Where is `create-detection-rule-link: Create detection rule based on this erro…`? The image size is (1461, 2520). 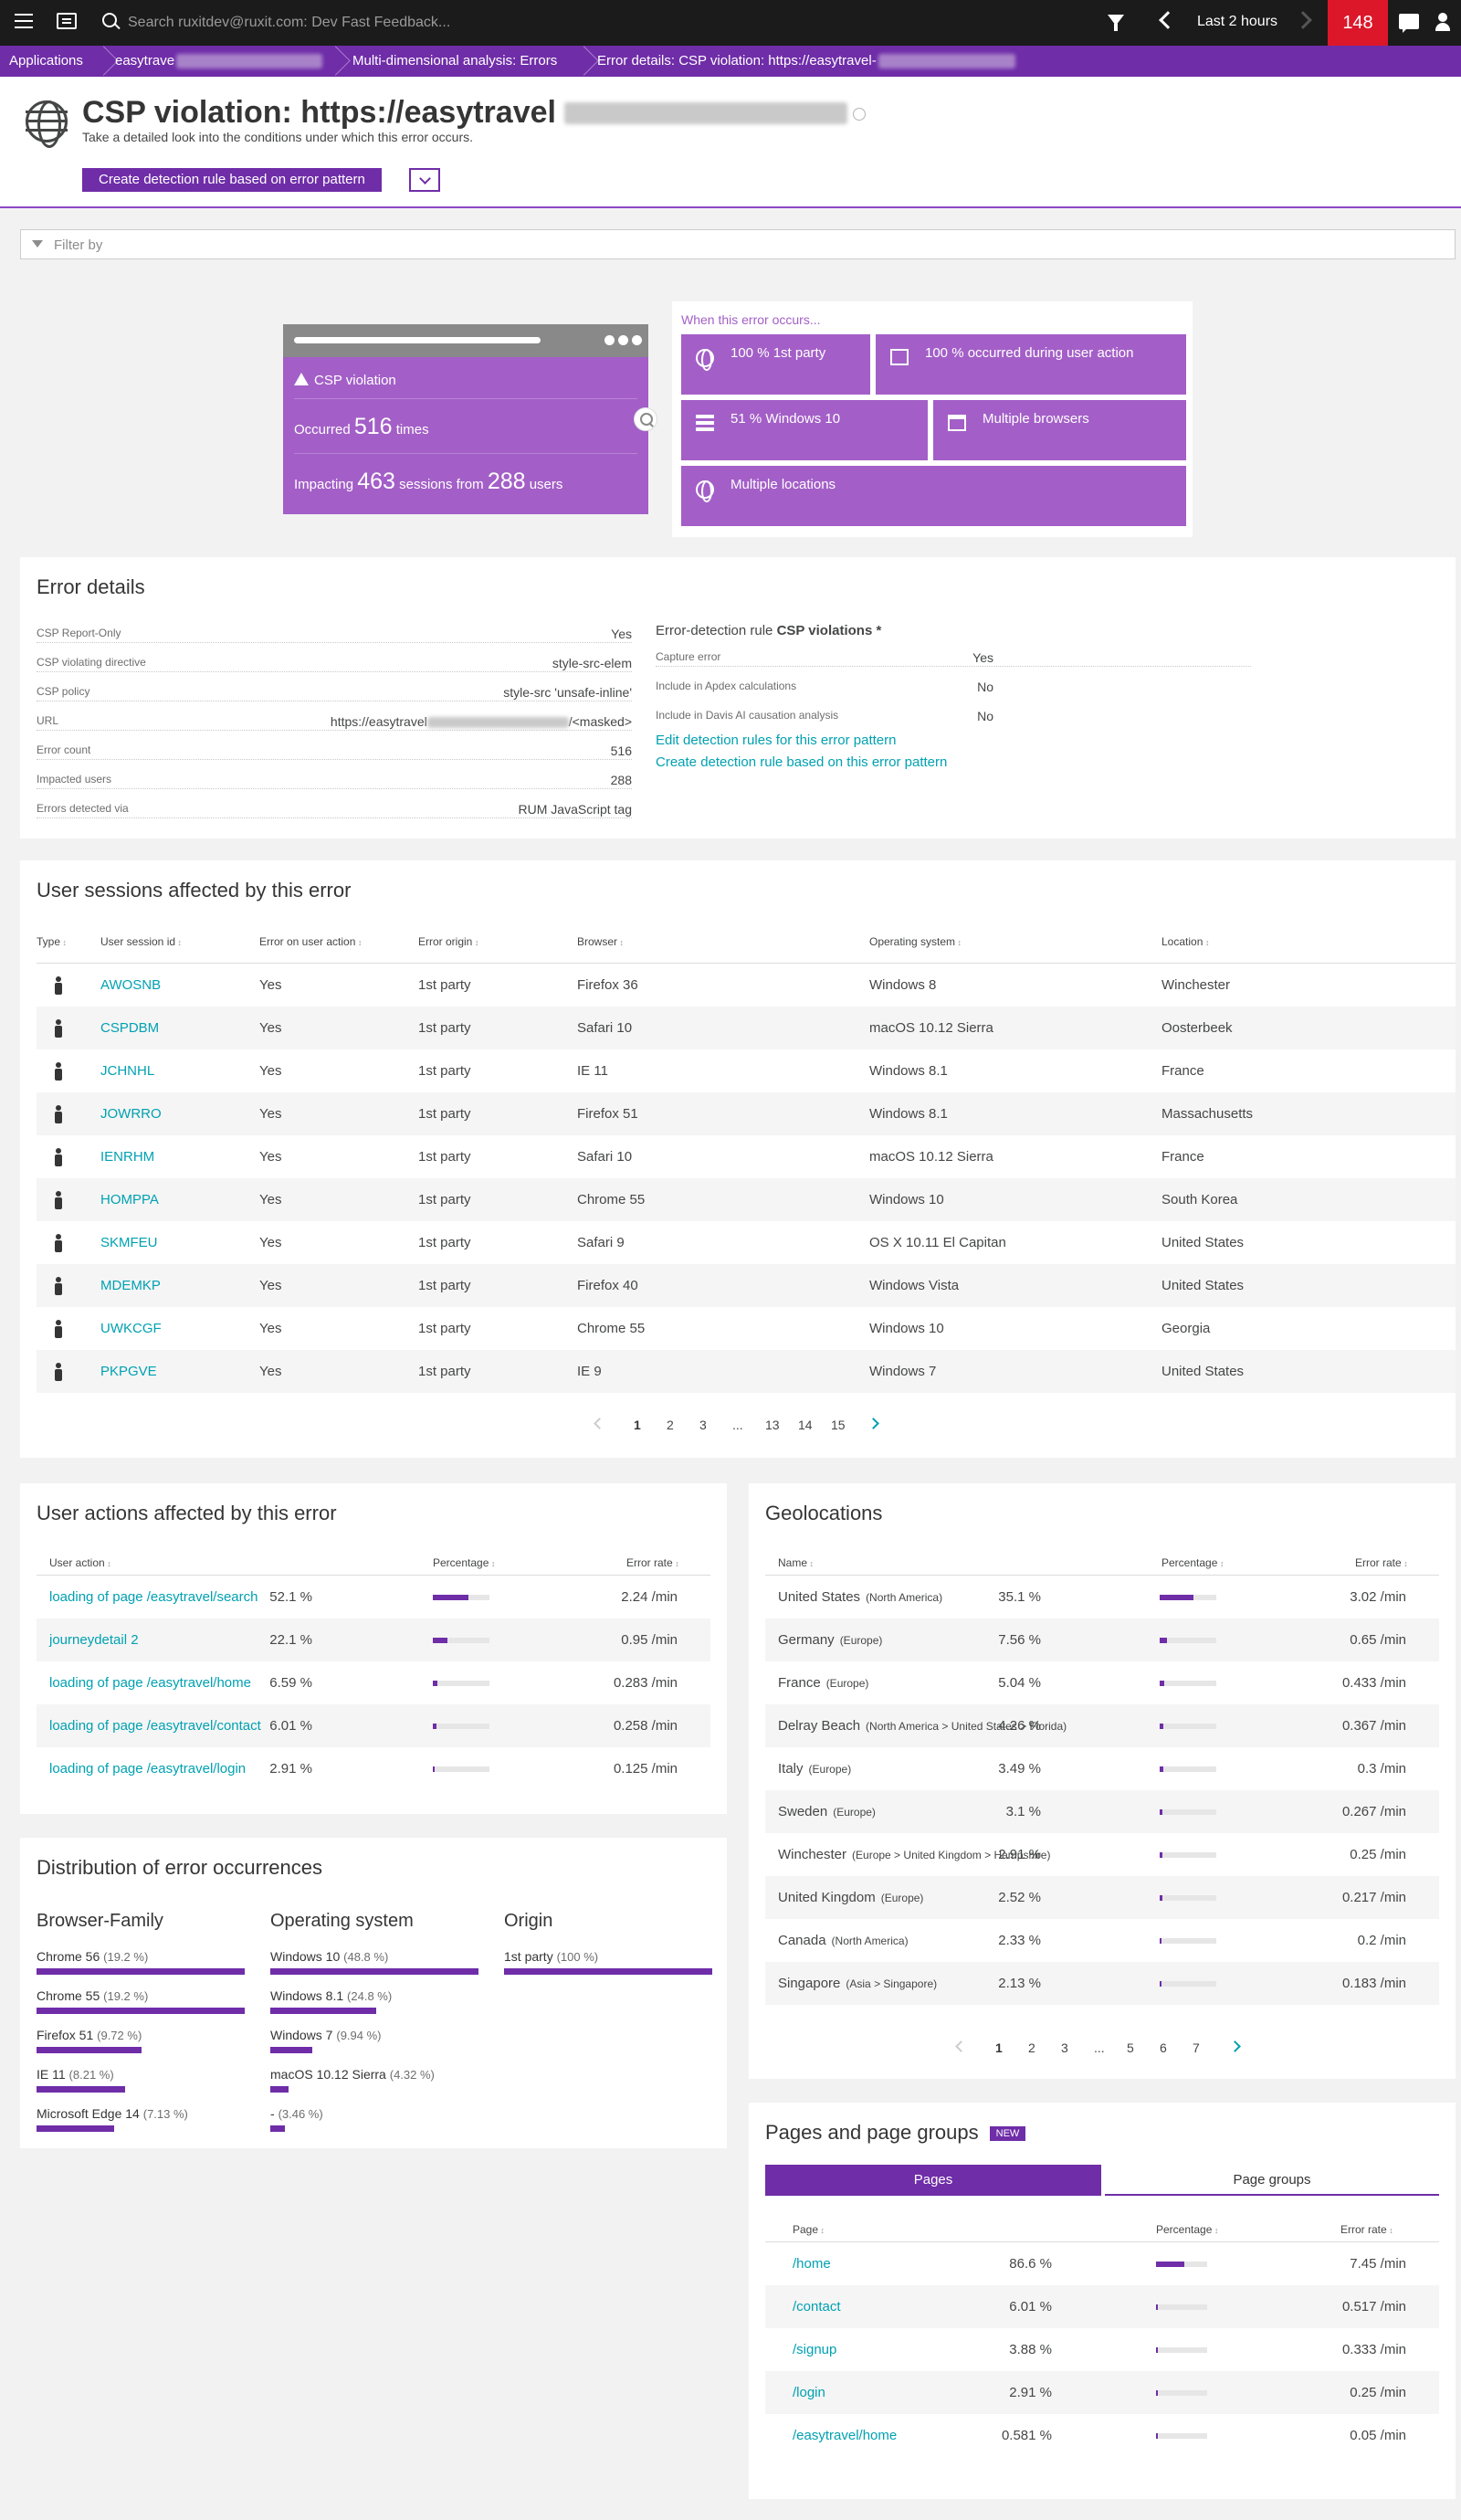 create-detection-rule-link: Create detection rule based on this erro… is located at coordinates (802, 762).